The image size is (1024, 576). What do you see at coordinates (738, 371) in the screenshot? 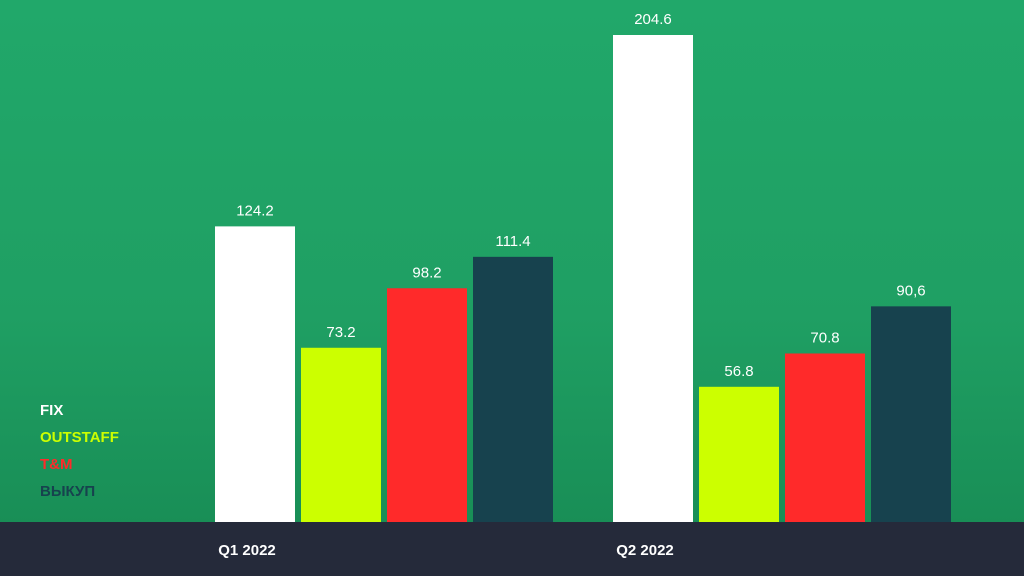
I see `bar-value-label: 56.8` at bounding box center [738, 371].